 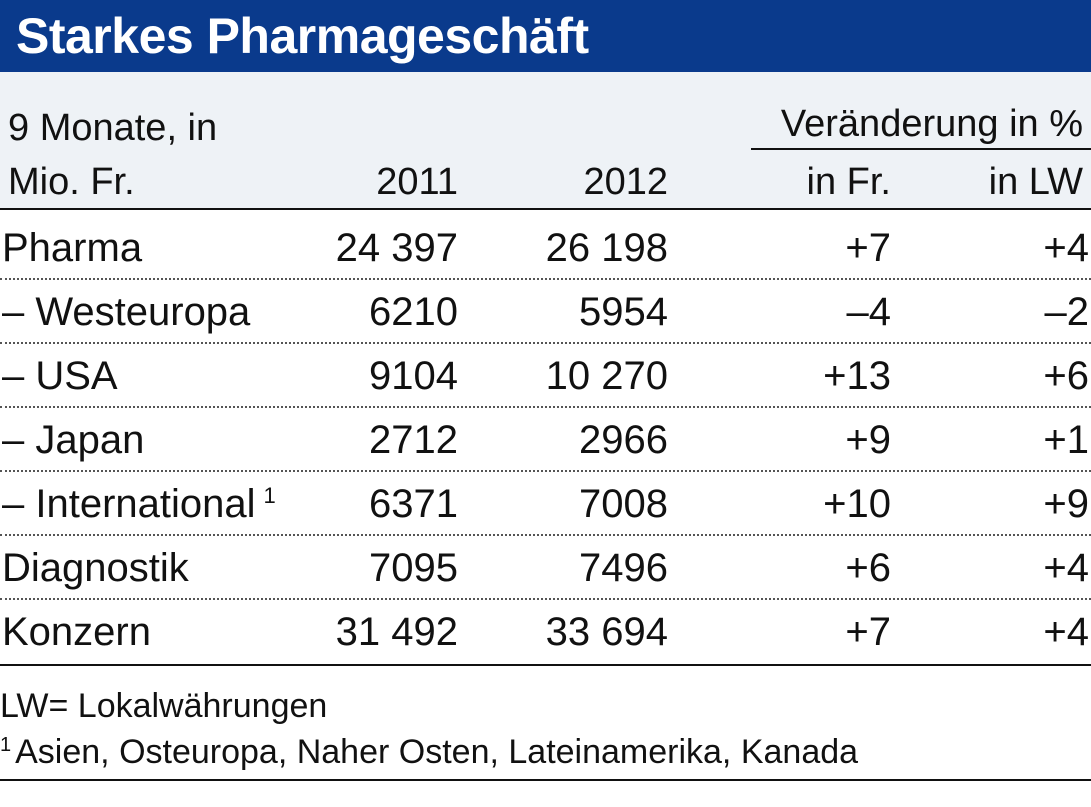 What do you see at coordinates (396, 632) in the screenshot?
I see `cell-2011: 31 492` at bounding box center [396, 632].